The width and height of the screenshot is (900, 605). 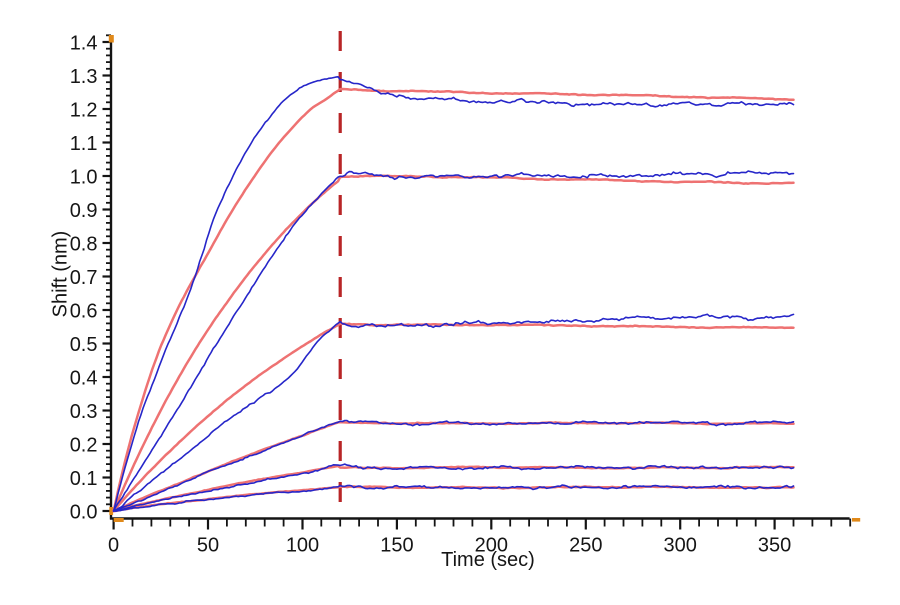 What do you see at coordinates (84, 244) in the screenshot?
I see `svg-text: 0.8` at bounding box center [84, 244].